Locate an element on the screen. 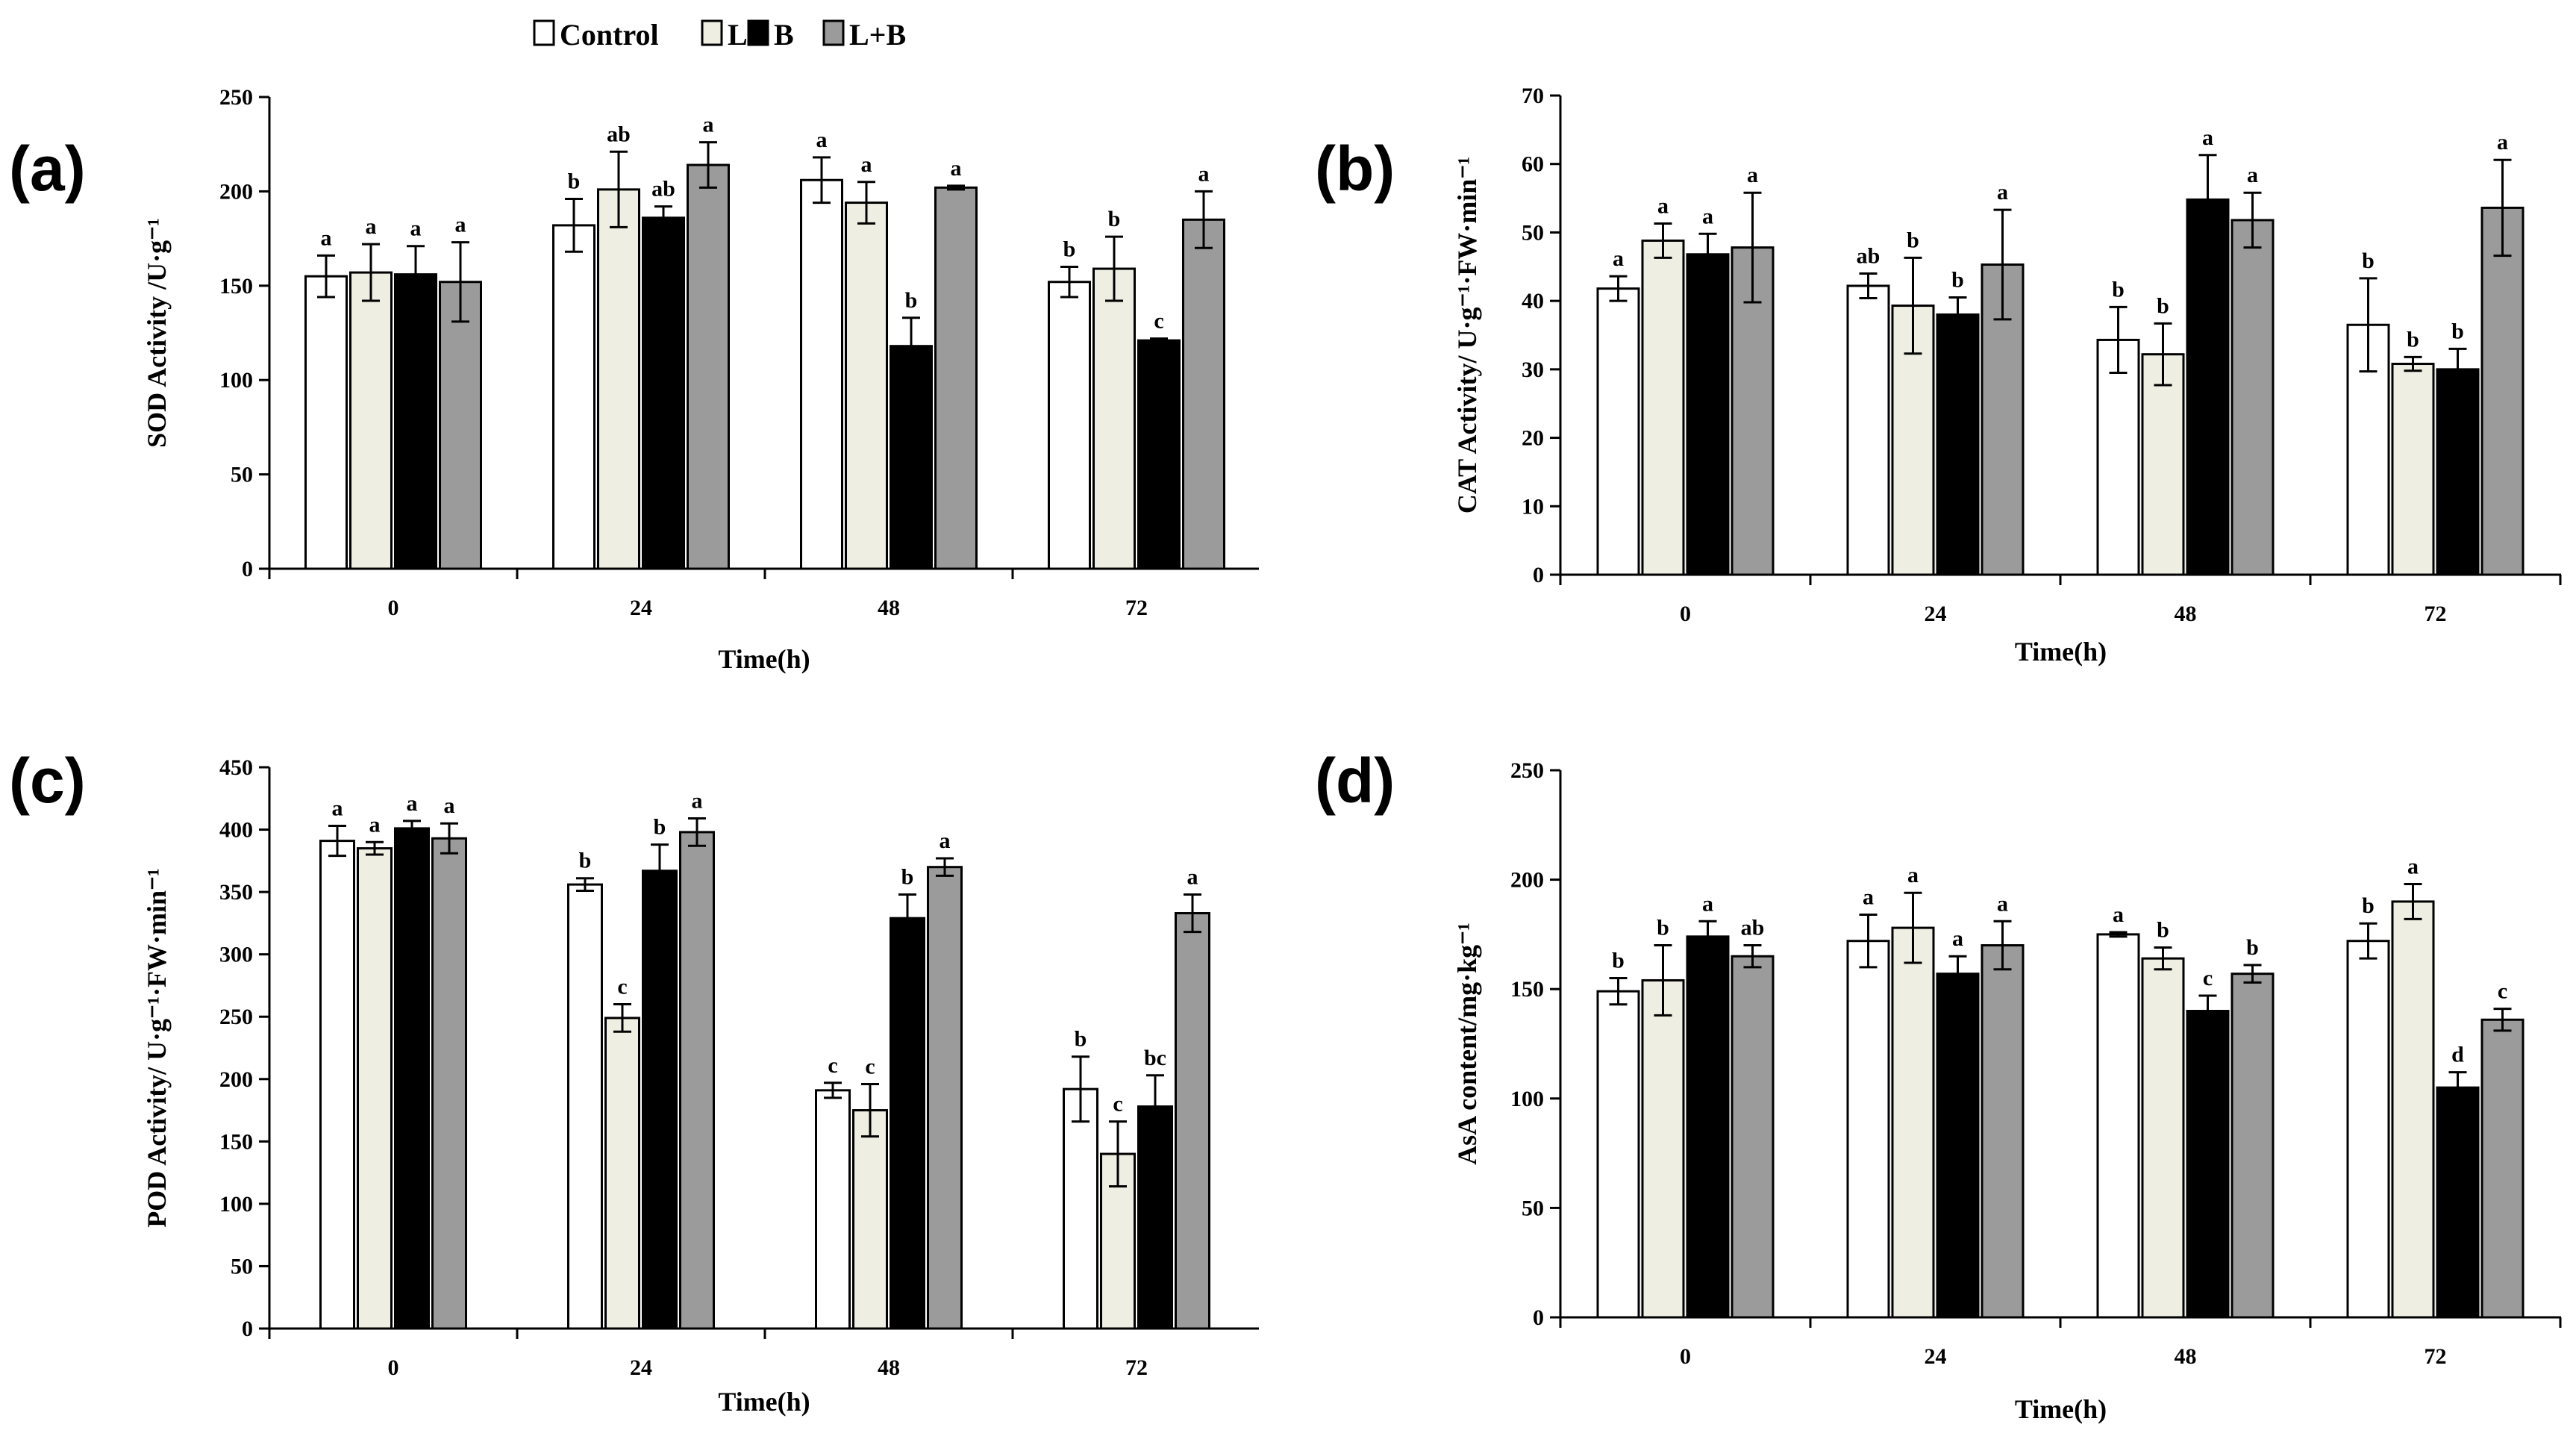  significance-label: d is located at coordinates (2457, 1055).